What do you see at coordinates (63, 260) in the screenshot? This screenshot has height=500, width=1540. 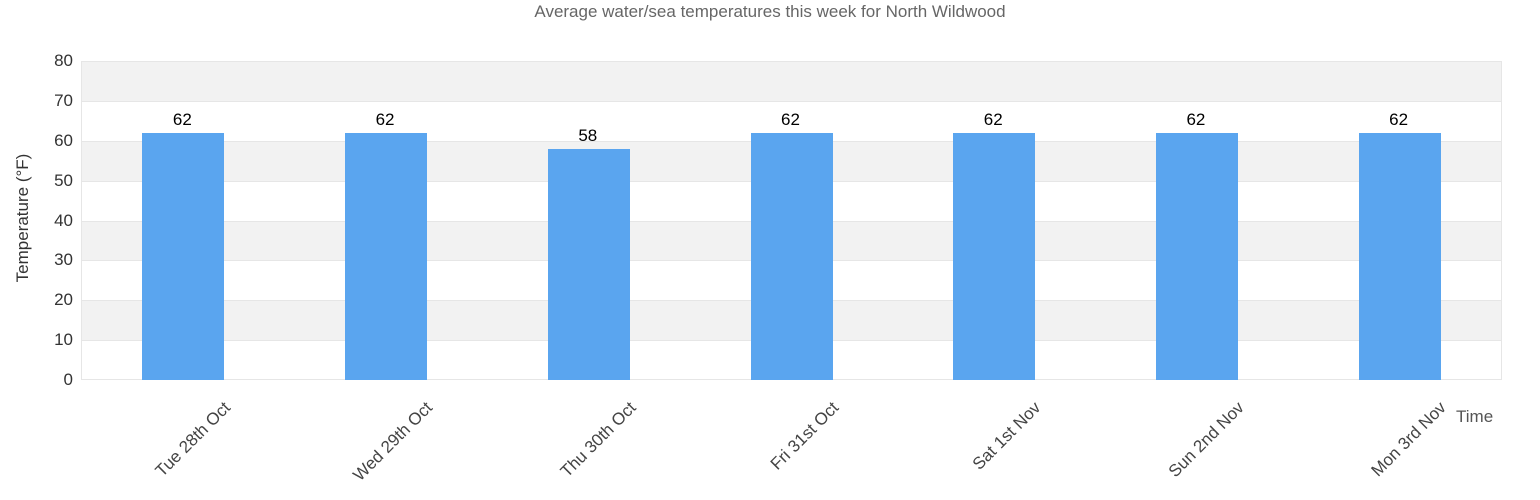 I see `y-tick-label: 30` at bounding box center [63, 260].